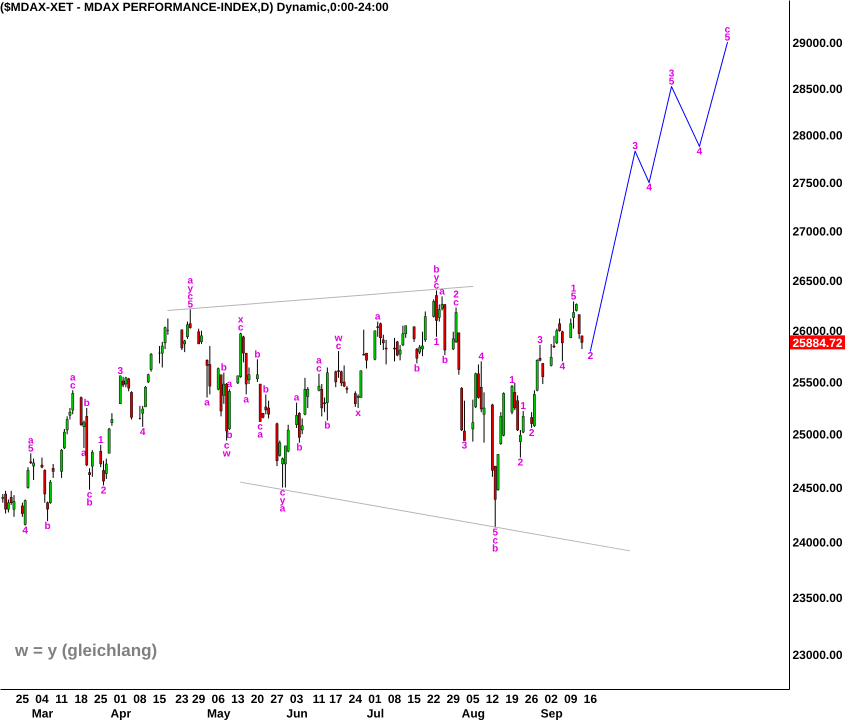 This screenshot has height=723, width=845. What do you see at coordinates (121, 713) in the screenshot?
I see `x2-tick-label: Apr` at bounding box center [121, 713].